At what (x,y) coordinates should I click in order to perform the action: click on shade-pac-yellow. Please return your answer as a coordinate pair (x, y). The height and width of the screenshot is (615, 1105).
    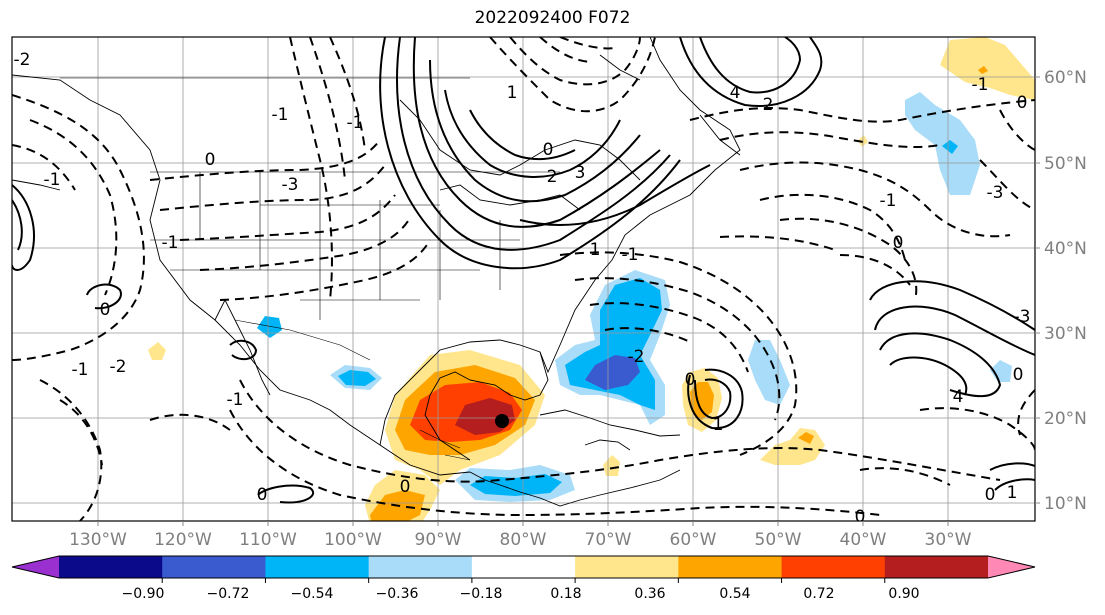
    Looking at the image, I should click on (157, 351).